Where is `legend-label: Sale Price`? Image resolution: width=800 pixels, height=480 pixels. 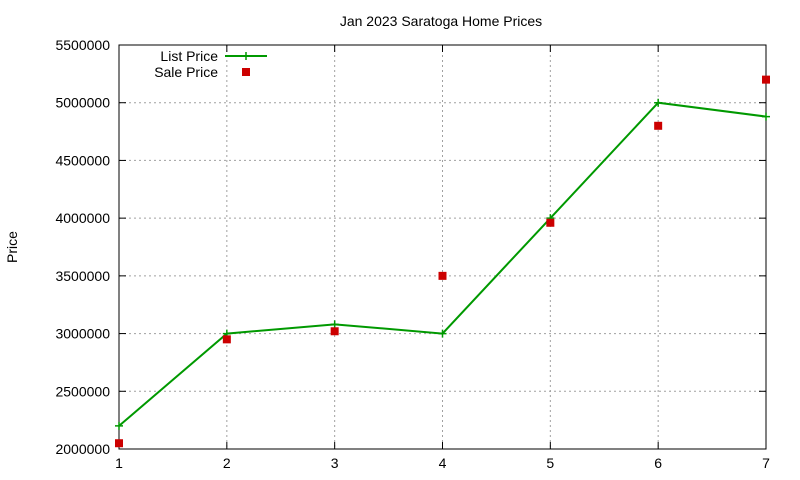
legend-label: Sale Price is located at coordinates (186, 72).